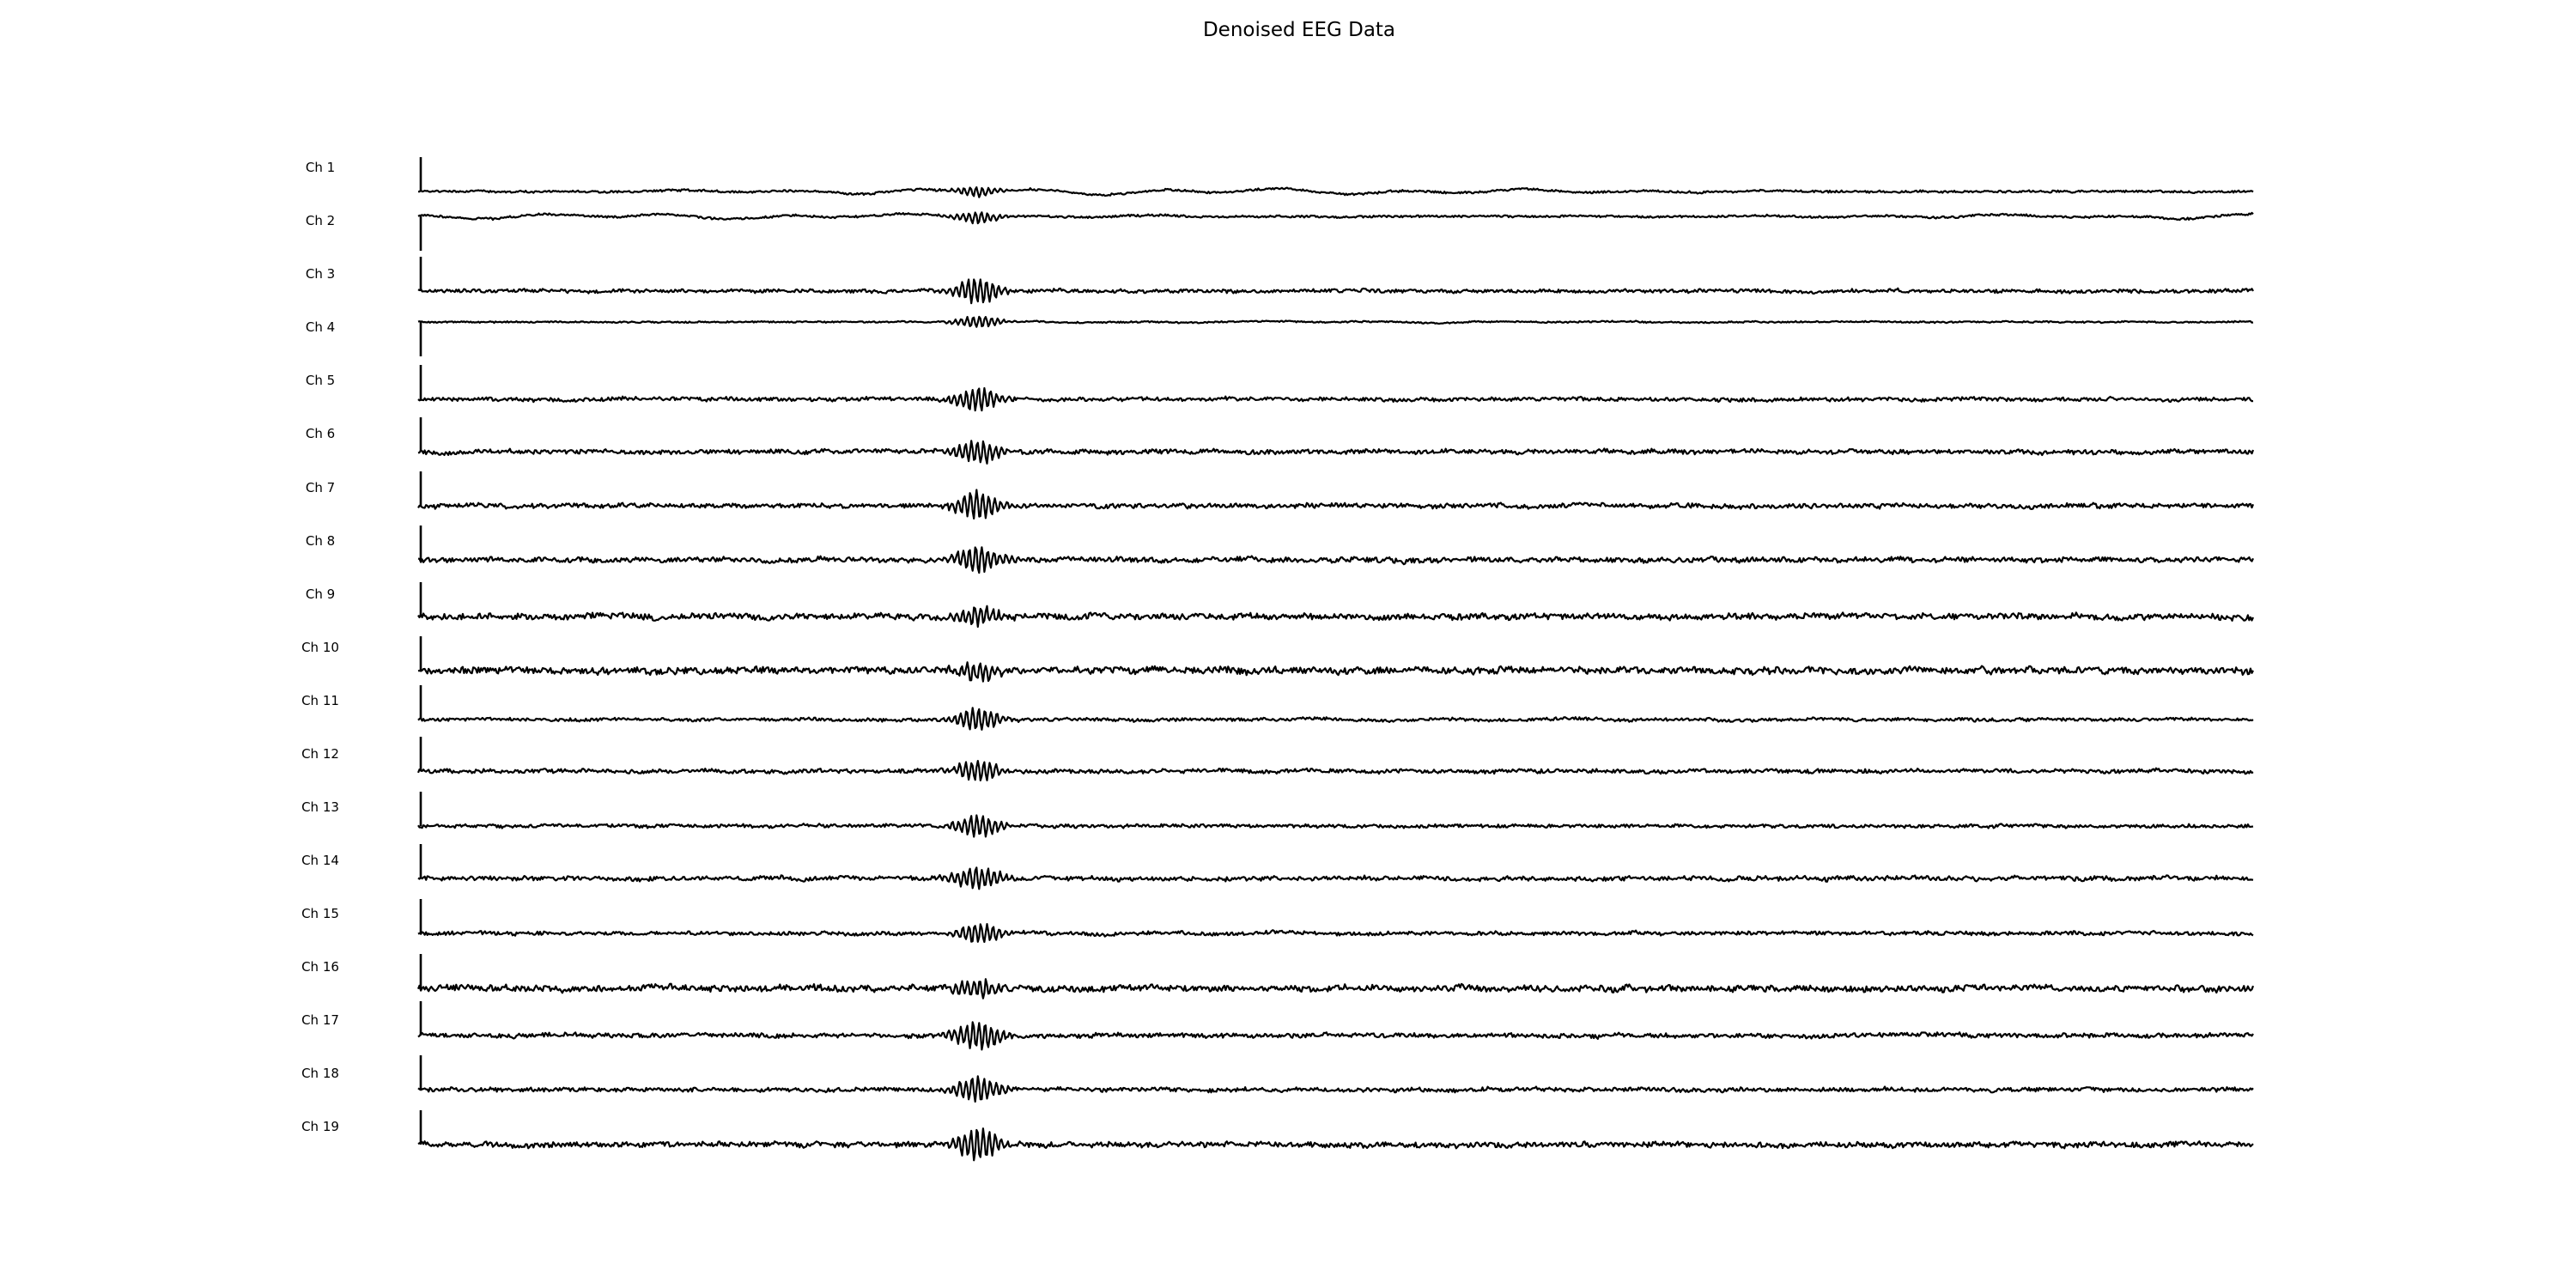  Describe the element at coordinates (320, 1020) in the screenshot. I see `channel-label: Ch 17` at that location.